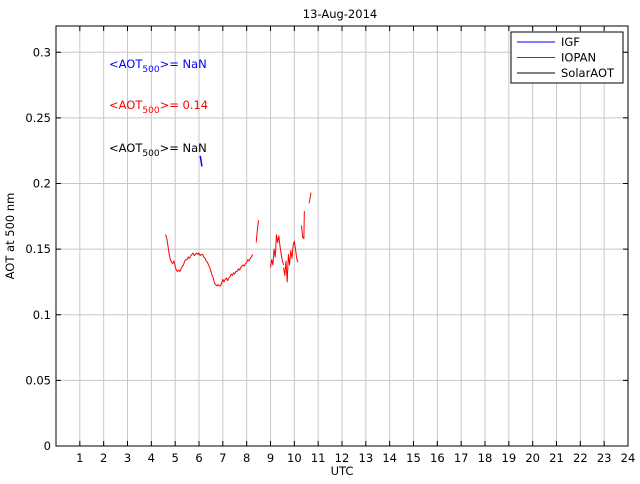 Image resolution: width=640 pixels, height=484 pixels. Describe the element at coordinates (238, 221) in the screenshot. I see `series-layer` at that location.